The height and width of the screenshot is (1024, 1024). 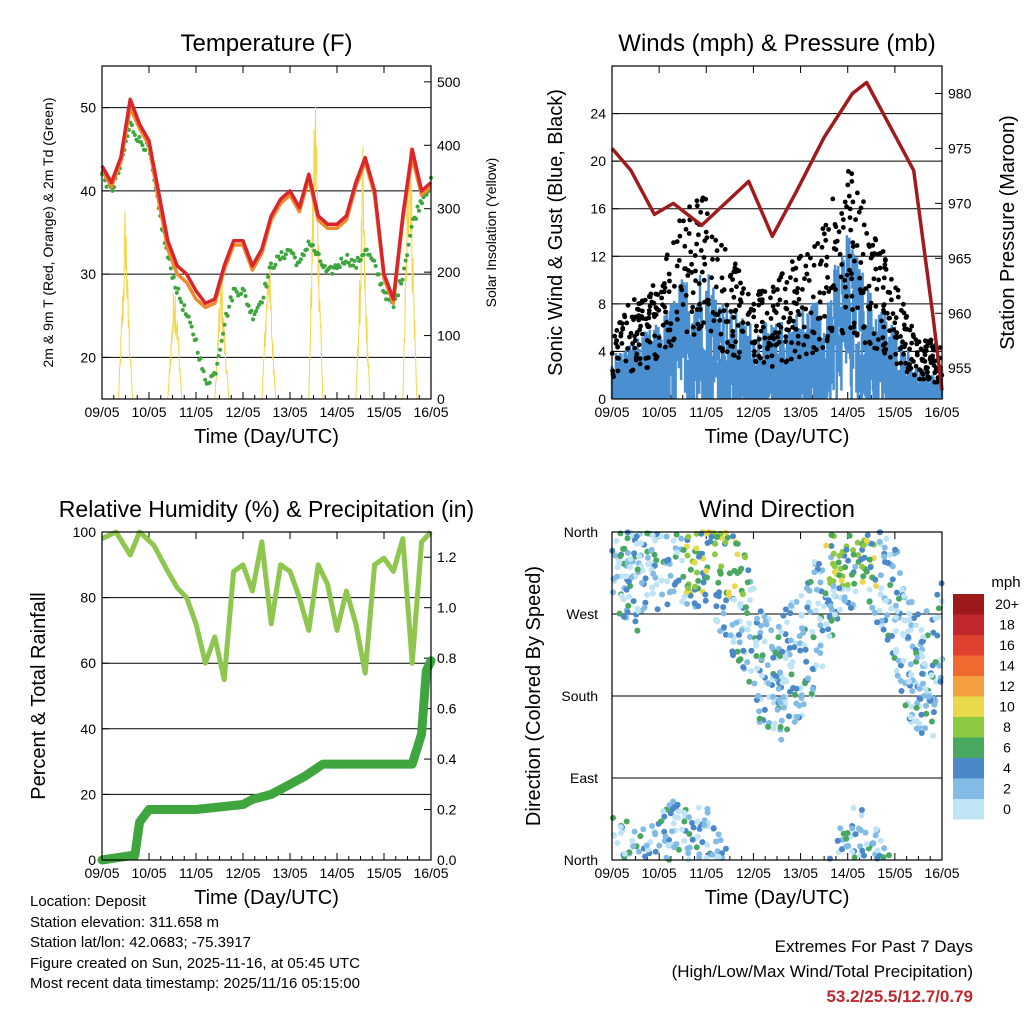 What do you see at coordinates (611, 873) in the screenshot?
I see `x-tick-label: 09/05` at bounding box center [611, 873].